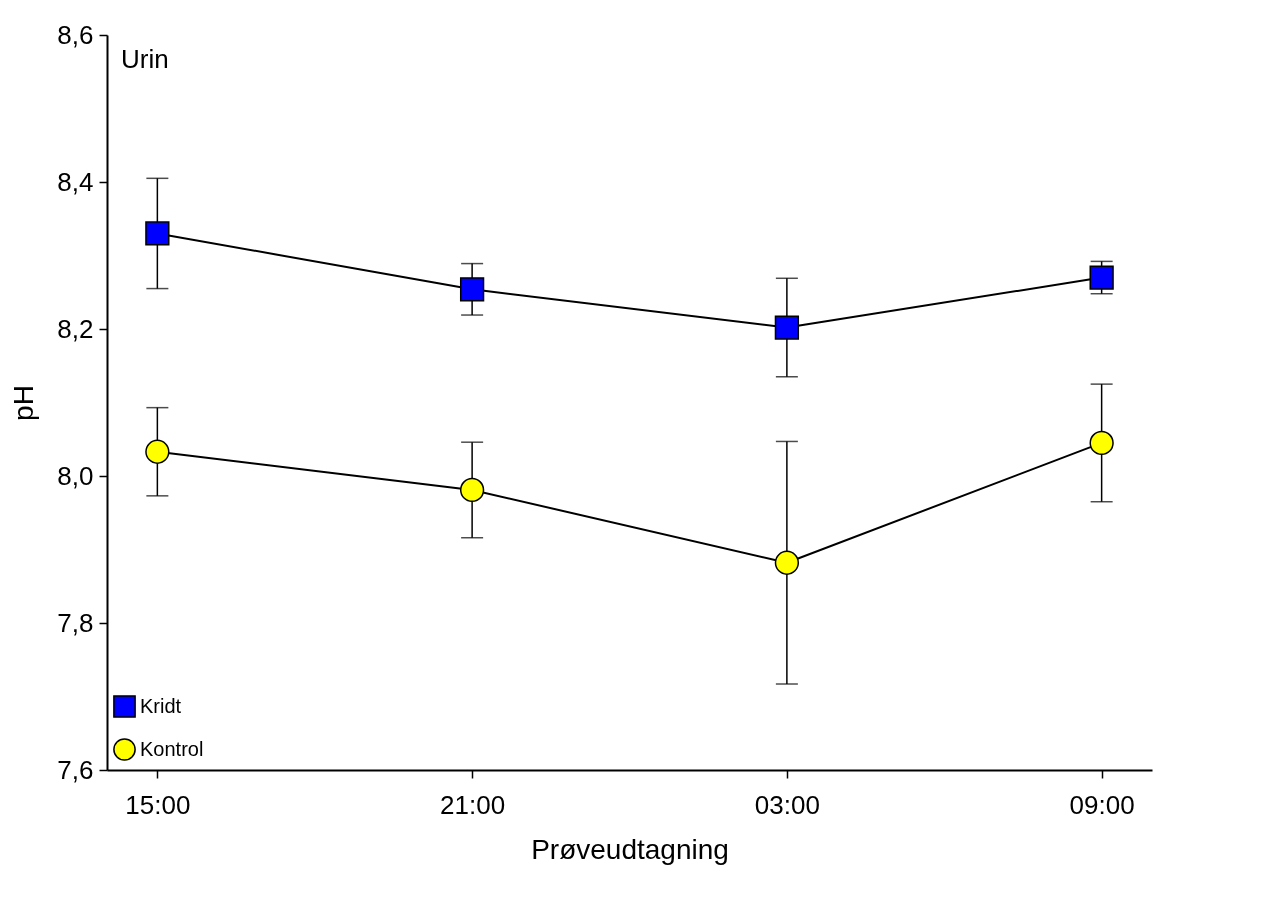 The image size is (1263, 911). I want to click on y-axis-title: pH, so click(24, 403).